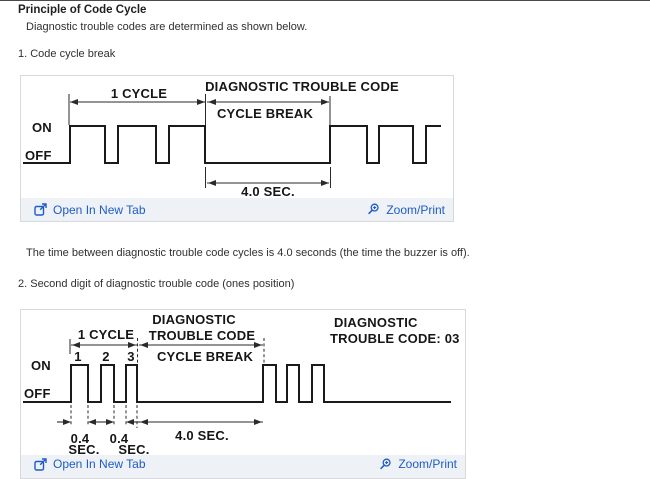 The height and width of the screenshot is (479, 650). I want to click on diagram2-pulse-off-value: 0.4, so click(119, 438).